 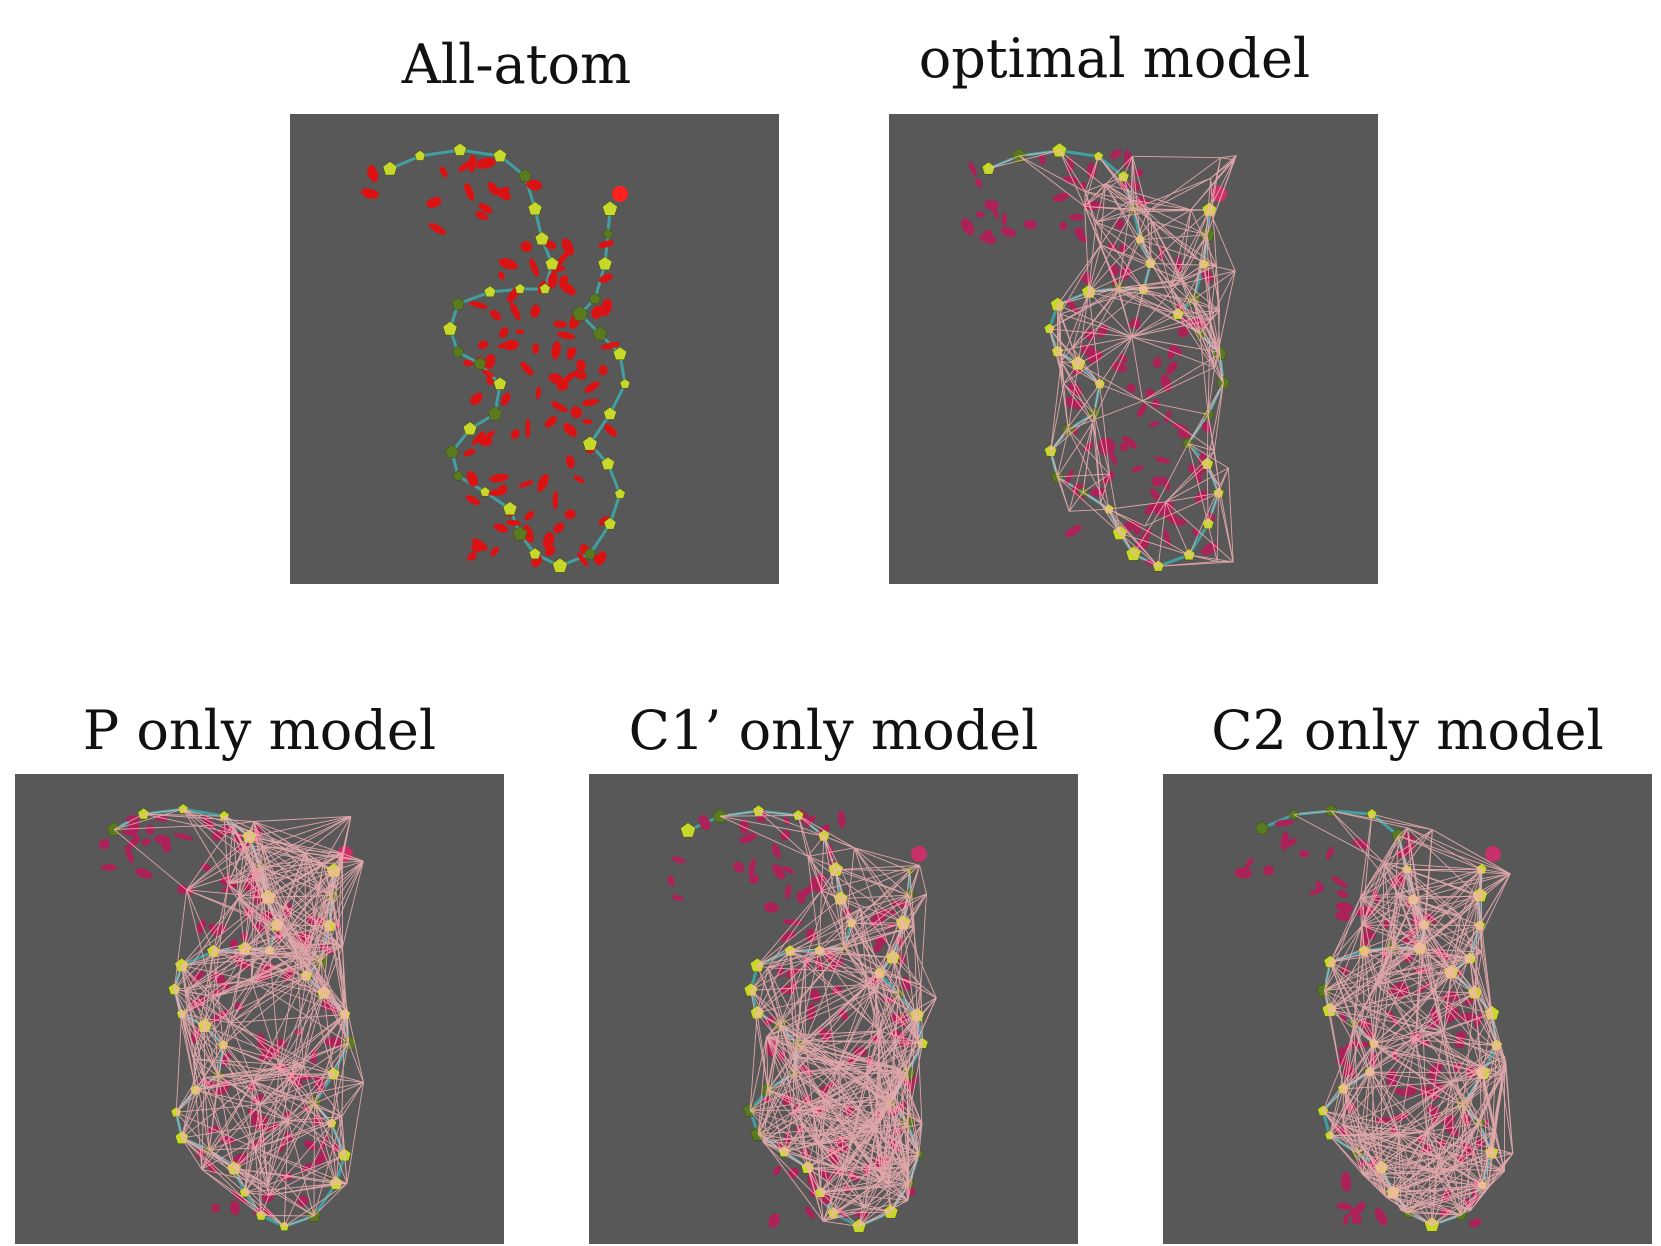 I want to click on panel-title-c2-only-model: C2 only model, so click(x=1407, y=730).